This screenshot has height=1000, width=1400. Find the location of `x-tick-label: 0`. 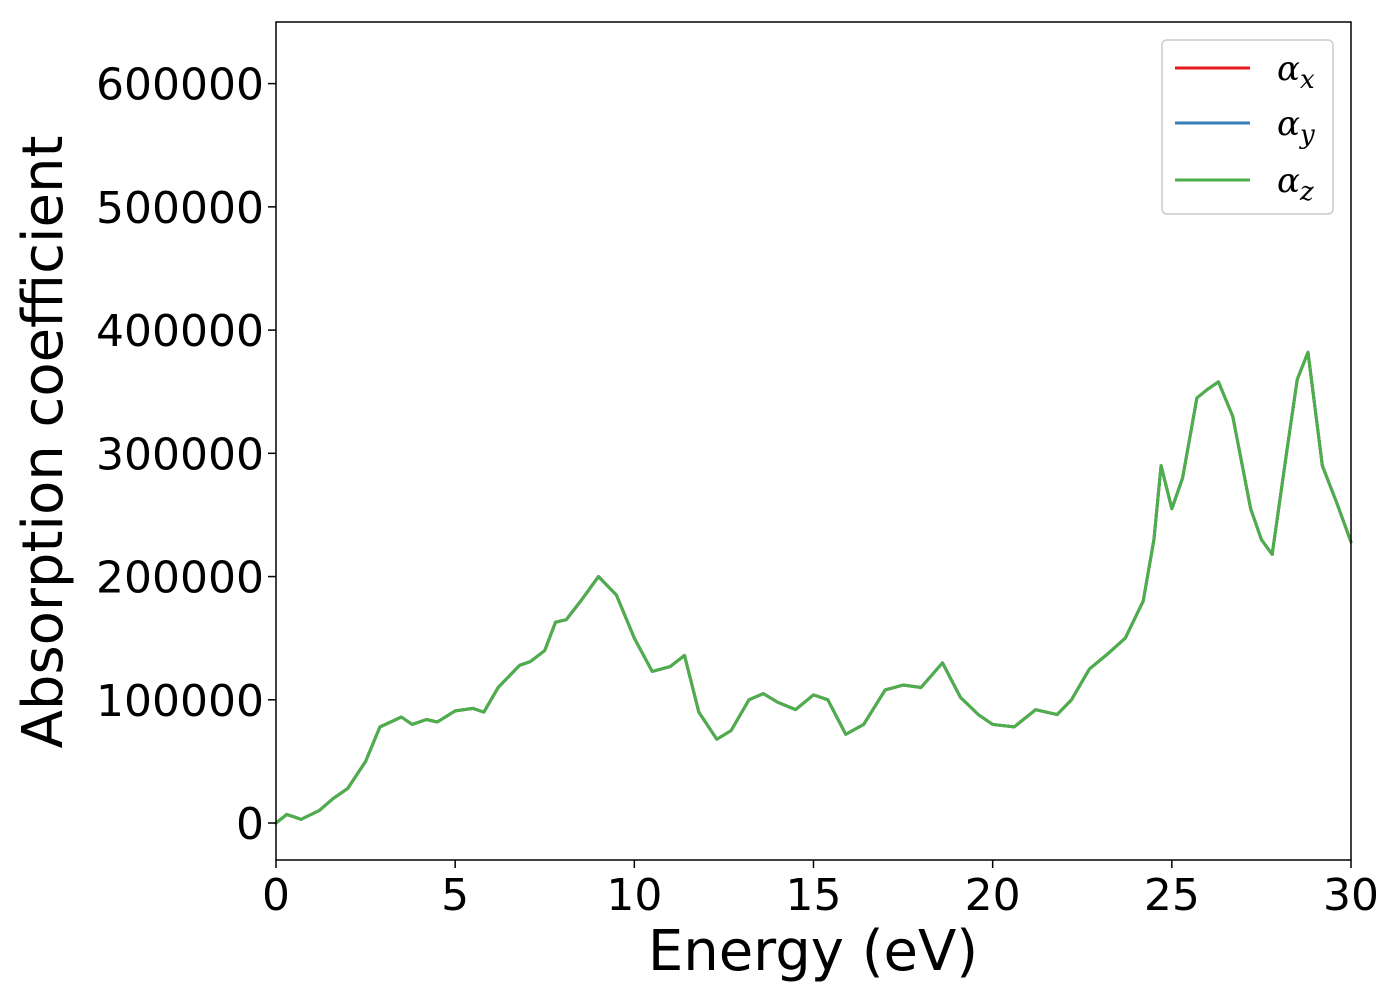

x-tick-label: 0 is located at coordinates (276, 895).